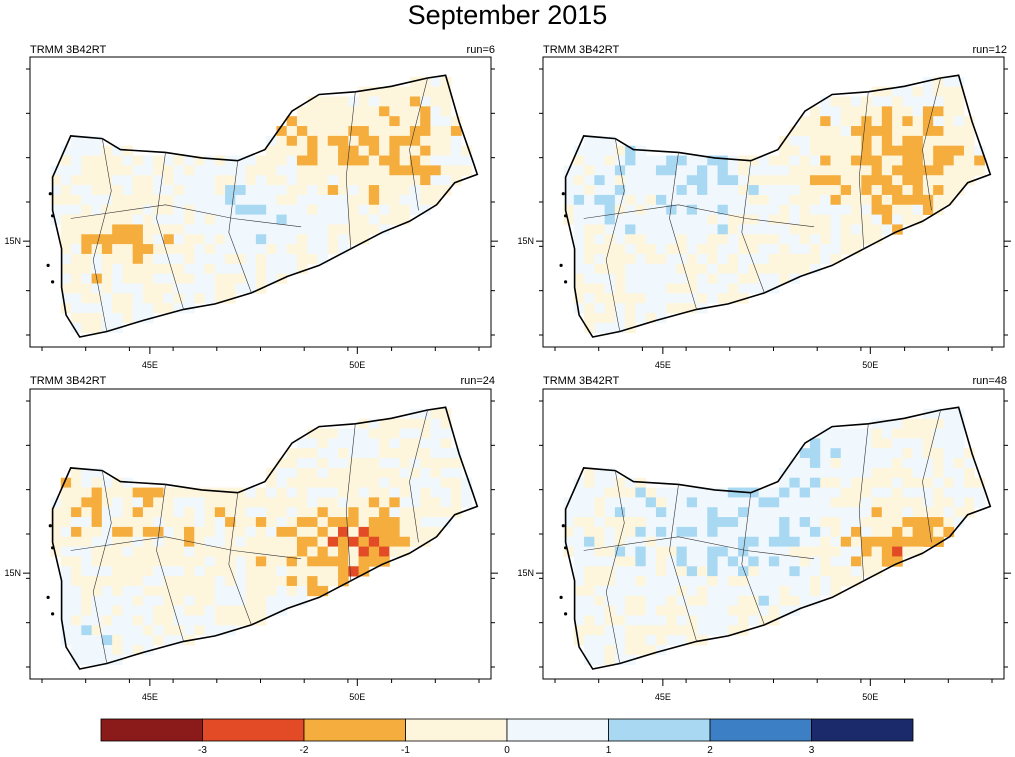  I want to click on x-tick-label: 50E, so click(870, 697).